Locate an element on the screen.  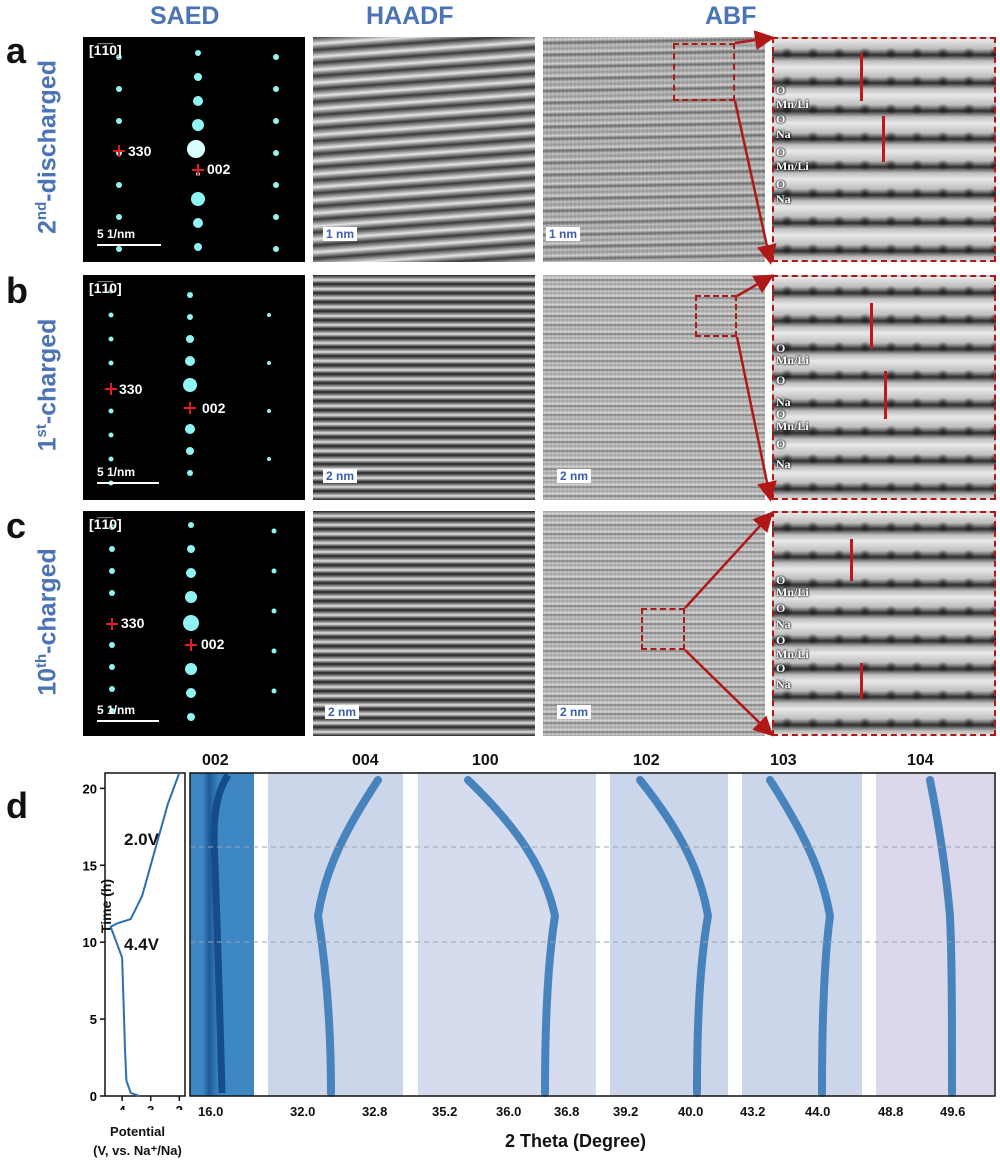
abf-roi-box-a is located at coordinates (704, 72).